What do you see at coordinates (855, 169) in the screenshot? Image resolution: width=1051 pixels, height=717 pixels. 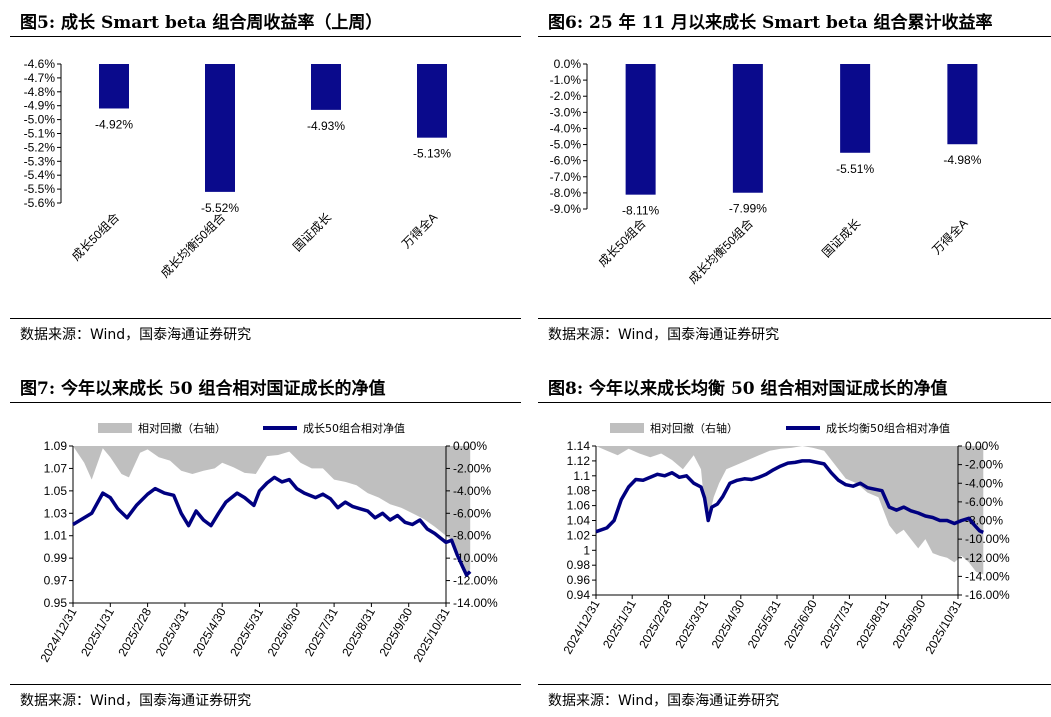 I see `bar-value-label: -5.51%` at bounding box center [855, 169].